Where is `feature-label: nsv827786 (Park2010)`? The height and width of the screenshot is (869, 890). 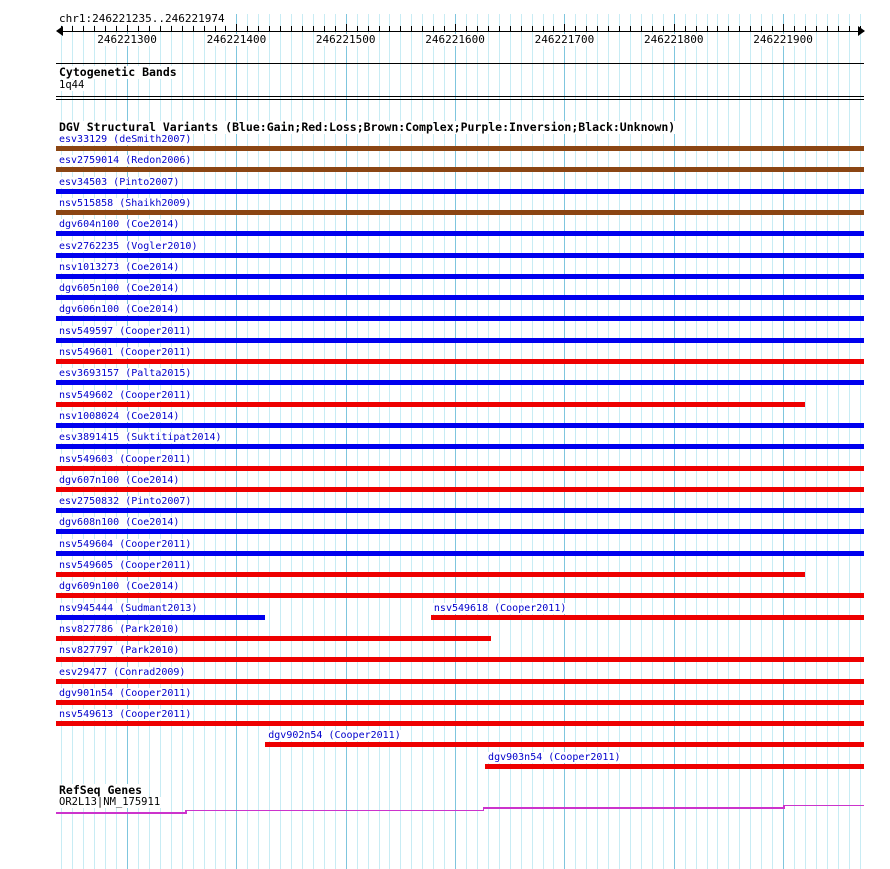 feature-label: nsv827786 (Park2010) is located at coordinates (119, 629).